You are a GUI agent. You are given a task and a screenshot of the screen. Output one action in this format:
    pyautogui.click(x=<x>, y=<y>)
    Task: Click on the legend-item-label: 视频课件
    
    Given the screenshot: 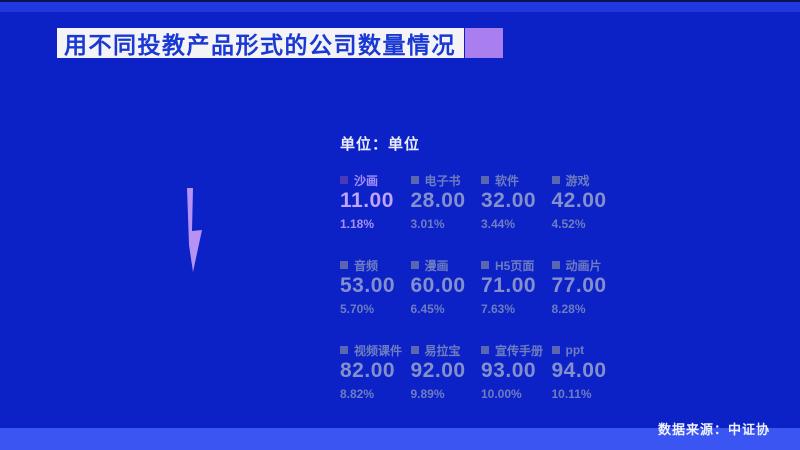 What is the action you would take?
    pyautogui.click(x=378, y=350)
    